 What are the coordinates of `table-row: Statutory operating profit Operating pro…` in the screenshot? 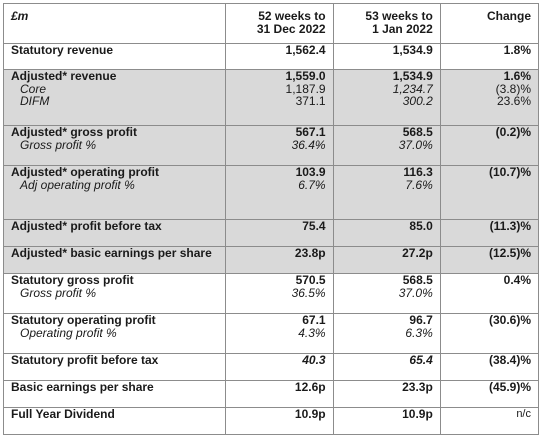 It's located at (271, 333).